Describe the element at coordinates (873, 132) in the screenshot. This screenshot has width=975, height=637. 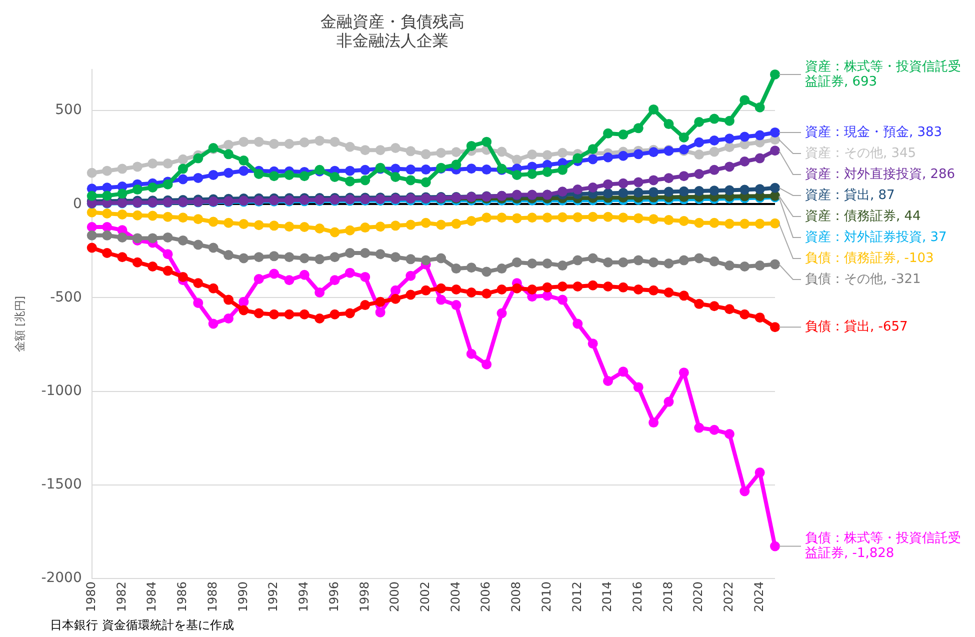
I see `text: 資産：現金・預金, 383` at that location.